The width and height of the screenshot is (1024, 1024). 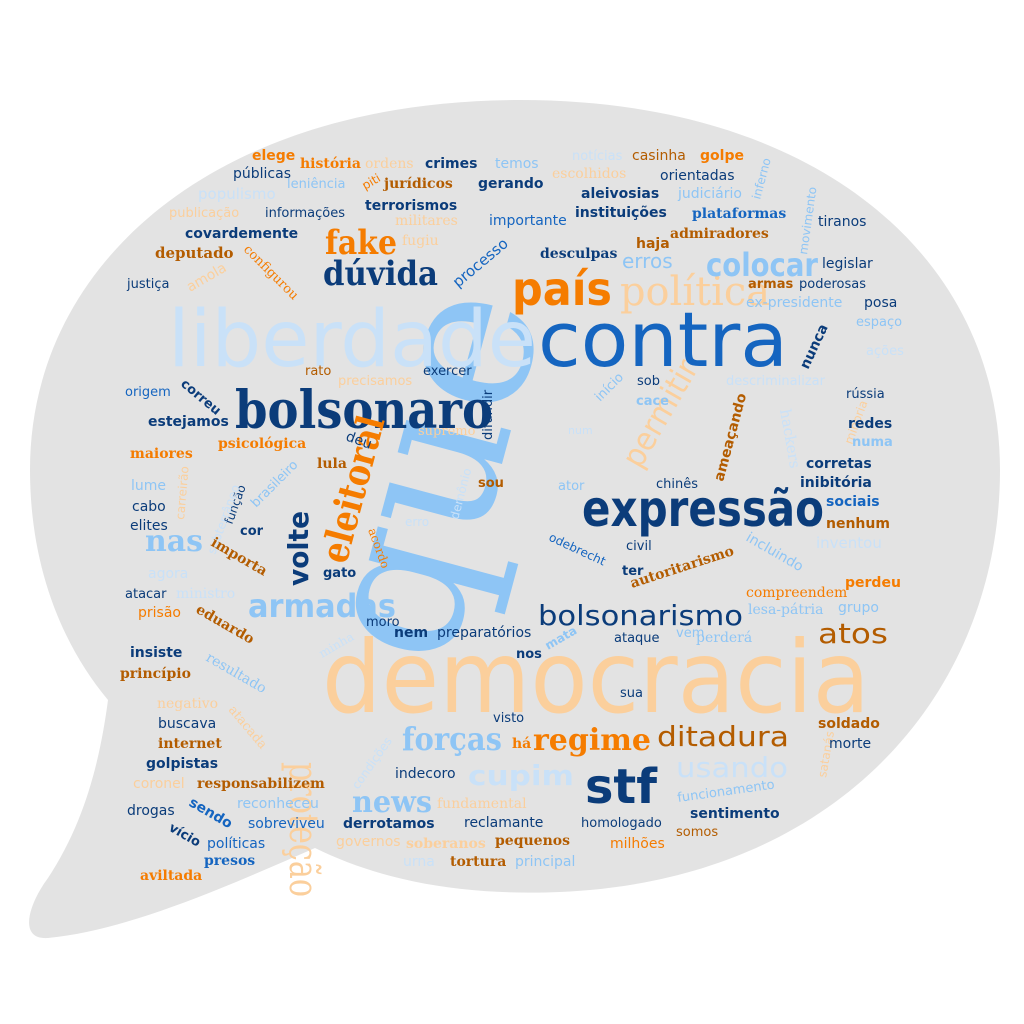 I want to click on word-cupim: cupim, so click(x=521, y=775).